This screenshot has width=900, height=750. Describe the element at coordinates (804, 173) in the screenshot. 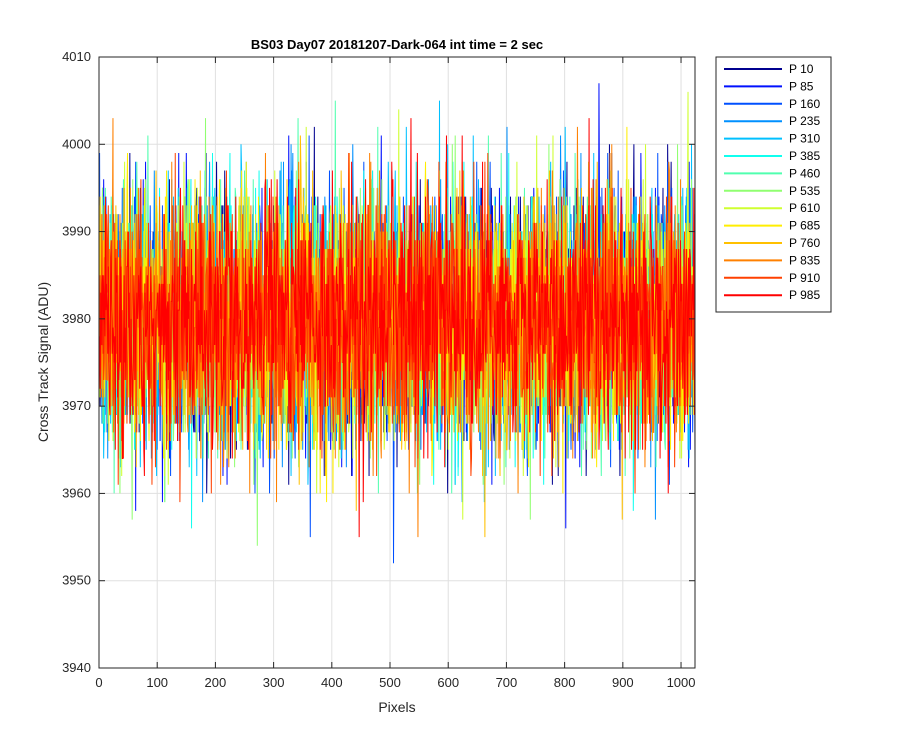

I see `legend-label: P 460` at that location.